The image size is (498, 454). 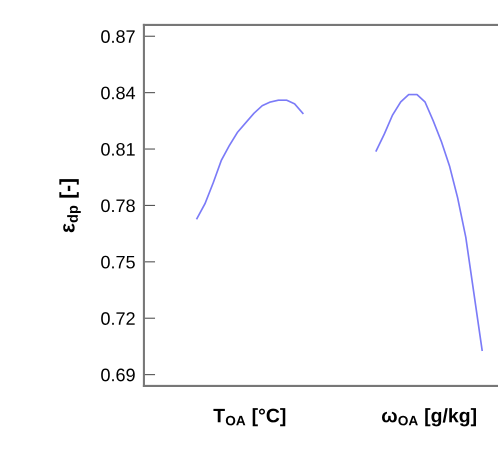 I want to click on y-tick-label: 0.78, so click(x=118, y=205).